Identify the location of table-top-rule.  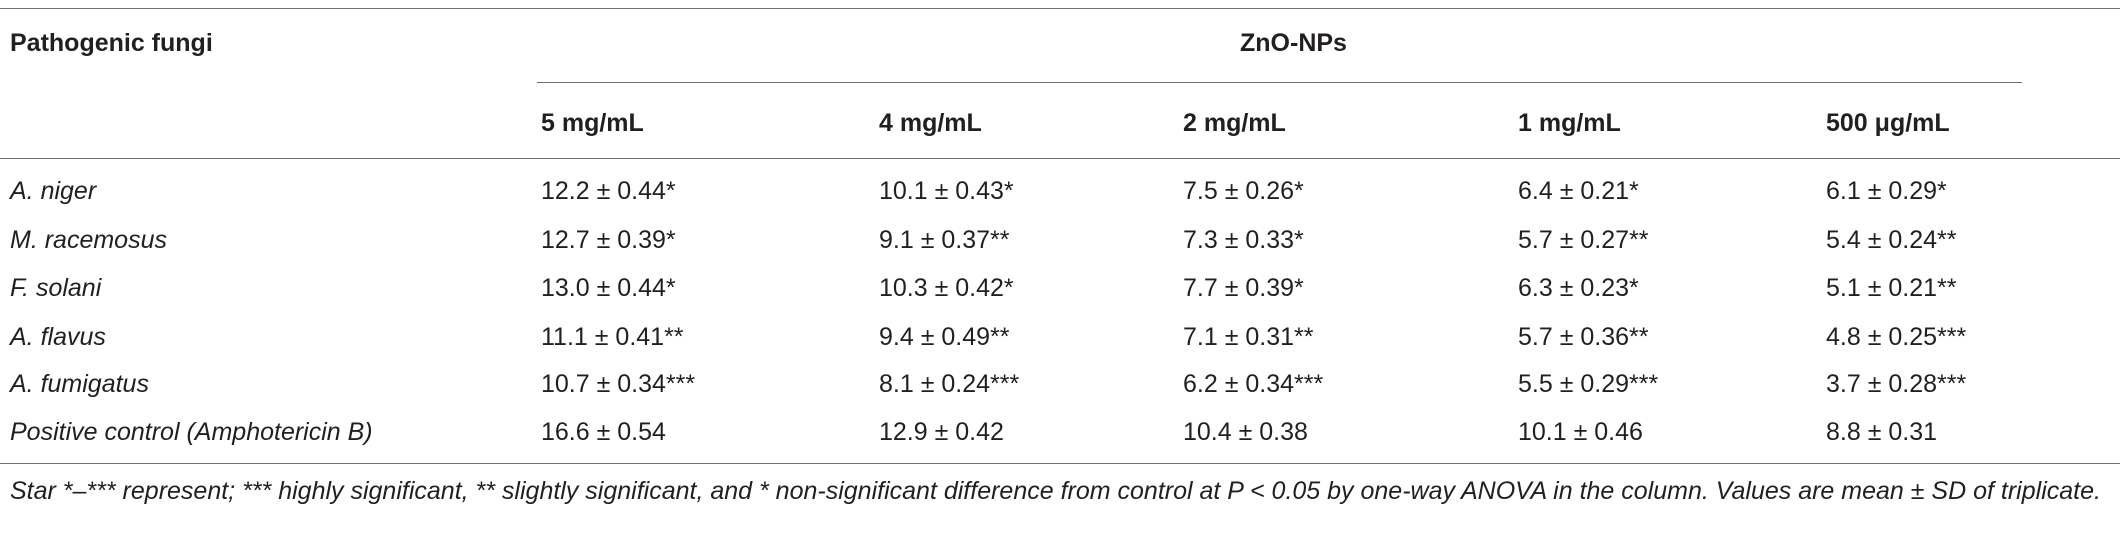
(1060, 8).